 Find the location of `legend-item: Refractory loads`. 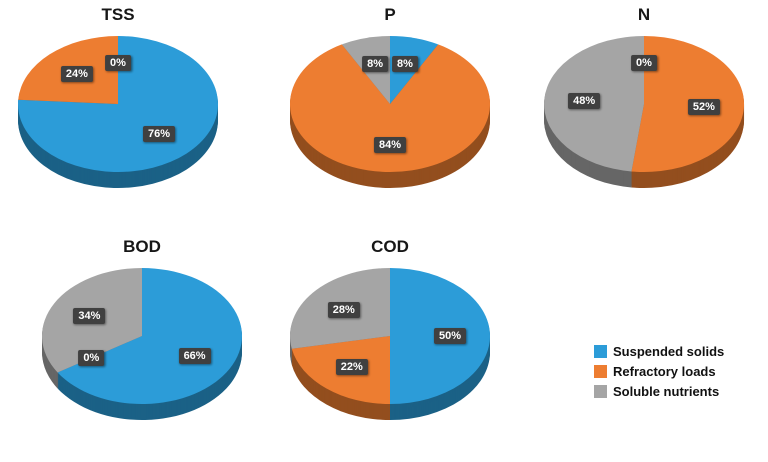

legend-item: Refractory loads is located at coordinates (659, 371).